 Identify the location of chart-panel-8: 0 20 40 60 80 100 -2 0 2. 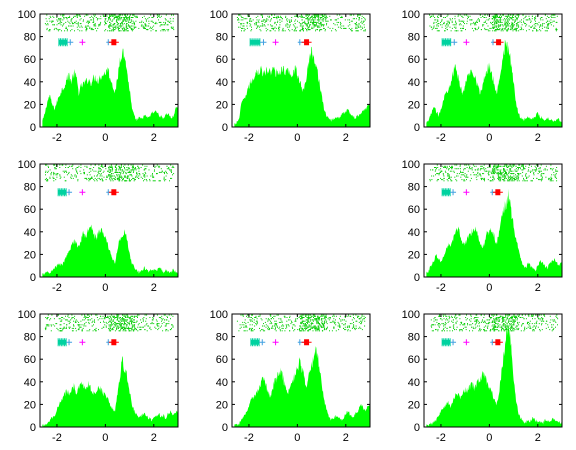
(288, 375).